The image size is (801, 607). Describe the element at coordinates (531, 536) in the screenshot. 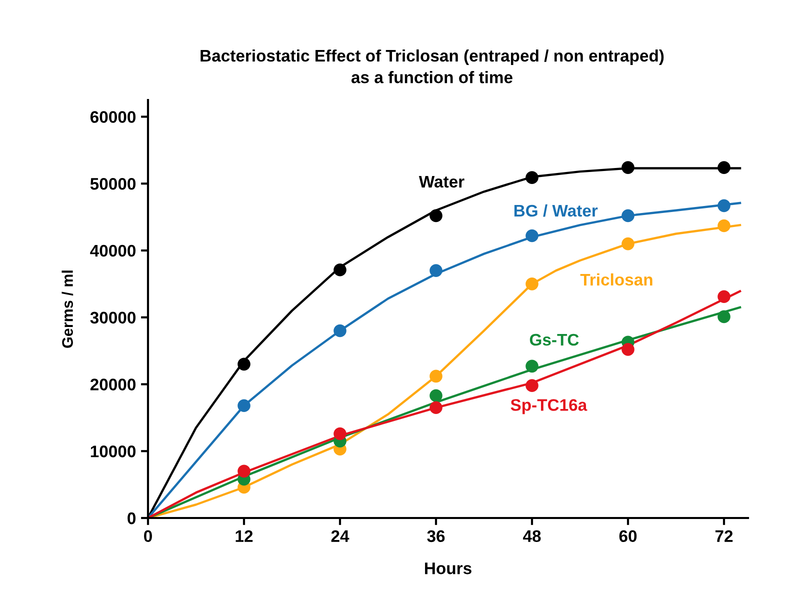

I see `x-tick-label: 48` at that location.